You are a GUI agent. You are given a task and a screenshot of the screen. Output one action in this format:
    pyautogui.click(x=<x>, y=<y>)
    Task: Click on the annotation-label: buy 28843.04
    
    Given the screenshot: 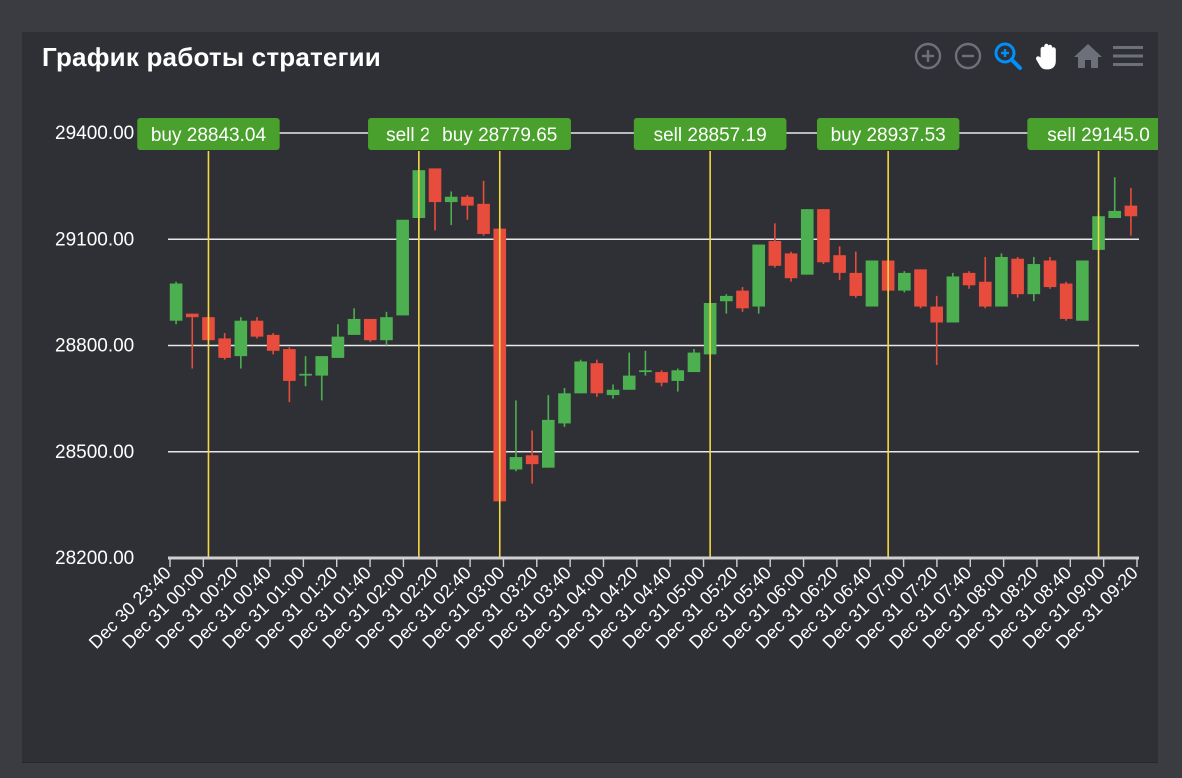 What is the action you would take?
    pyautogui.click(x=208, y=134)
    